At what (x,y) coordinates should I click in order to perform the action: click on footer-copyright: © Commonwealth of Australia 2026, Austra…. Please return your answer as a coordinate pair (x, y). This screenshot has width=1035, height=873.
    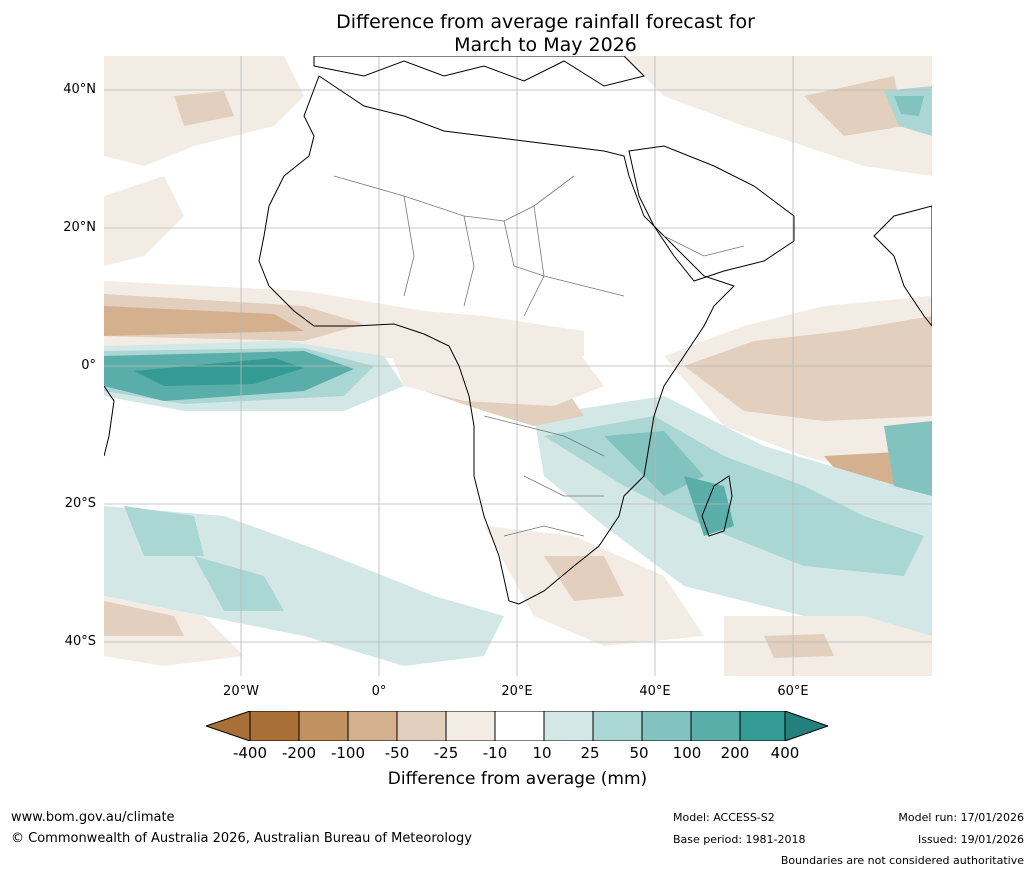
    Looking at the image, I should click on (241, 838).